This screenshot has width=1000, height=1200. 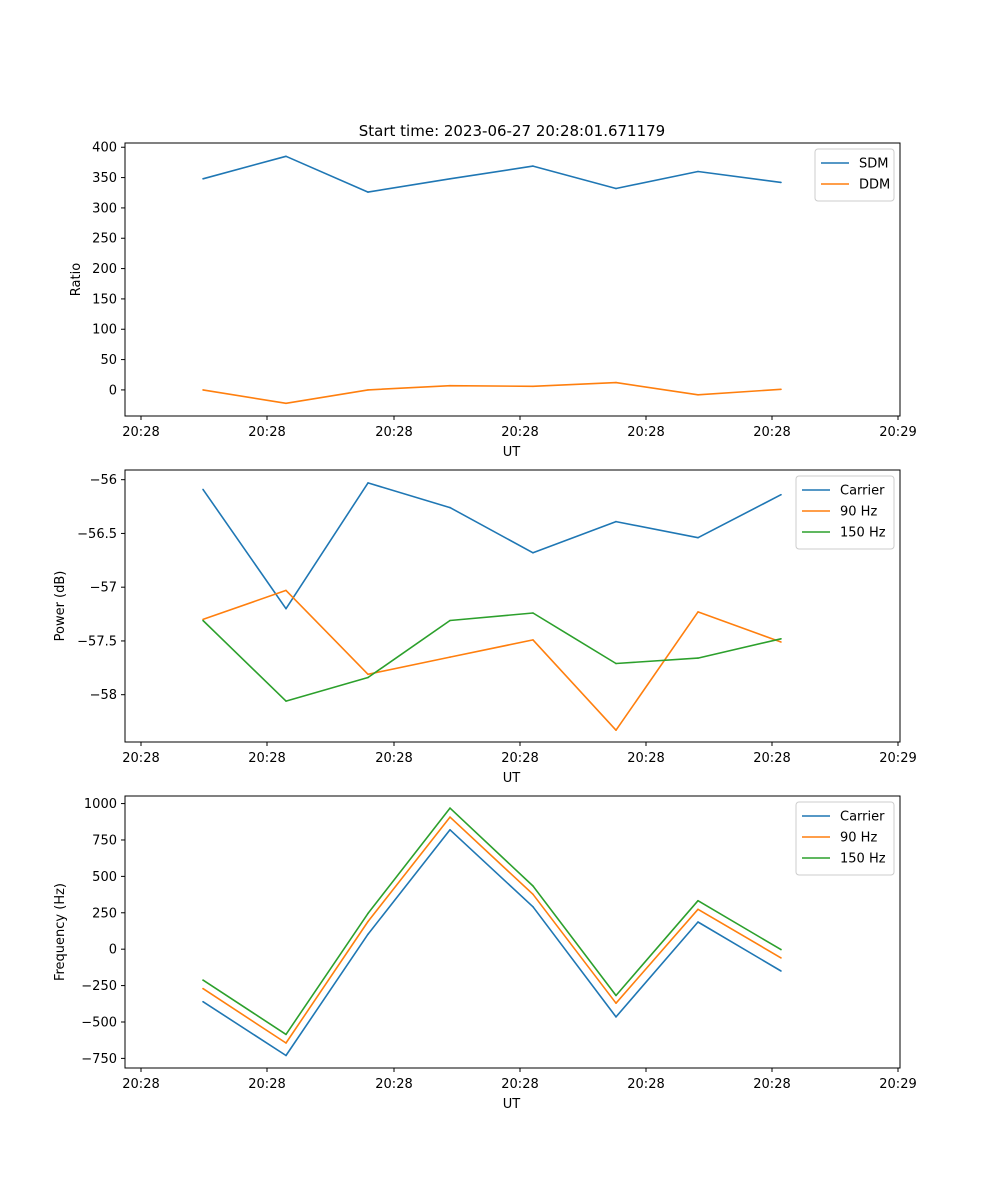 I want to click on y-tick-label: −58, so click(x=103, y=695).